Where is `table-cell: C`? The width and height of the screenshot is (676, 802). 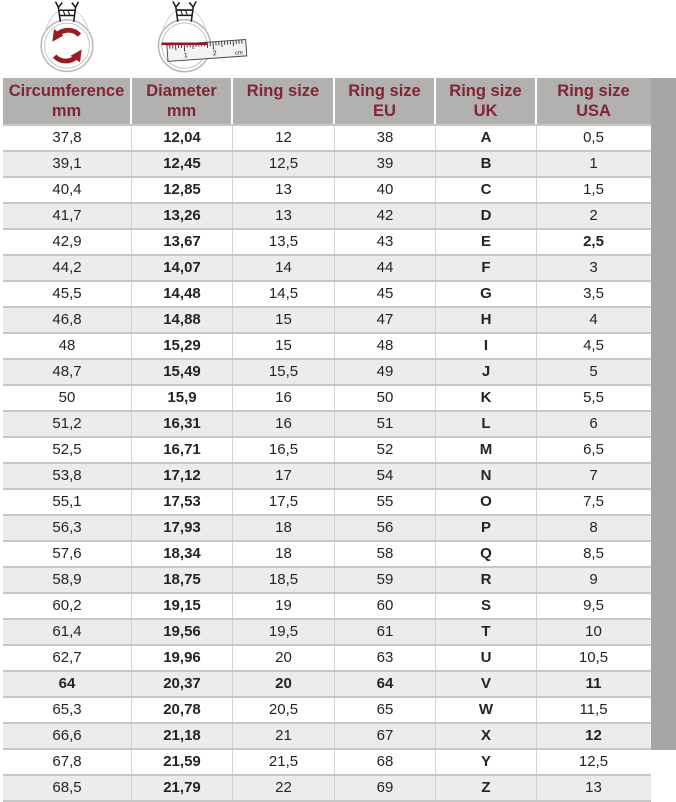
table-cell: C is located at coordinates (486, 190).